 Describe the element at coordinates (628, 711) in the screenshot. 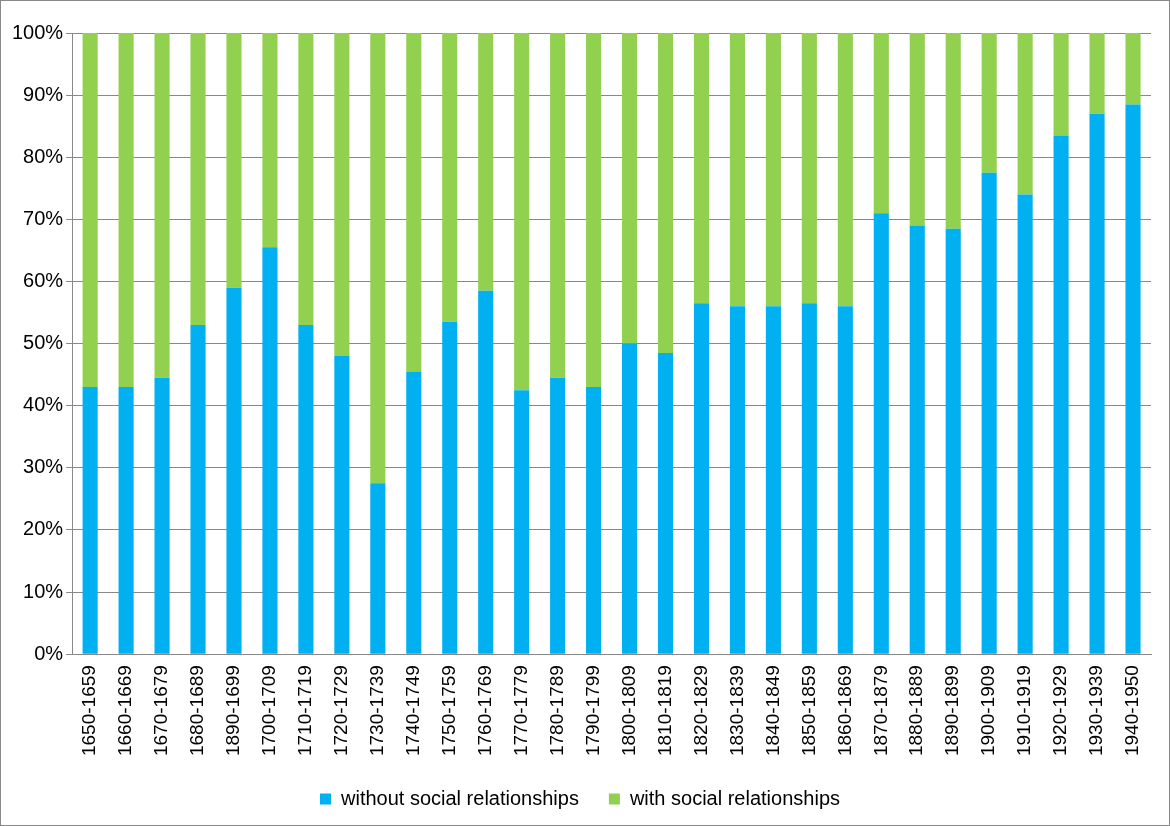

I see `x-tick-label: 1800-1809` at that location.